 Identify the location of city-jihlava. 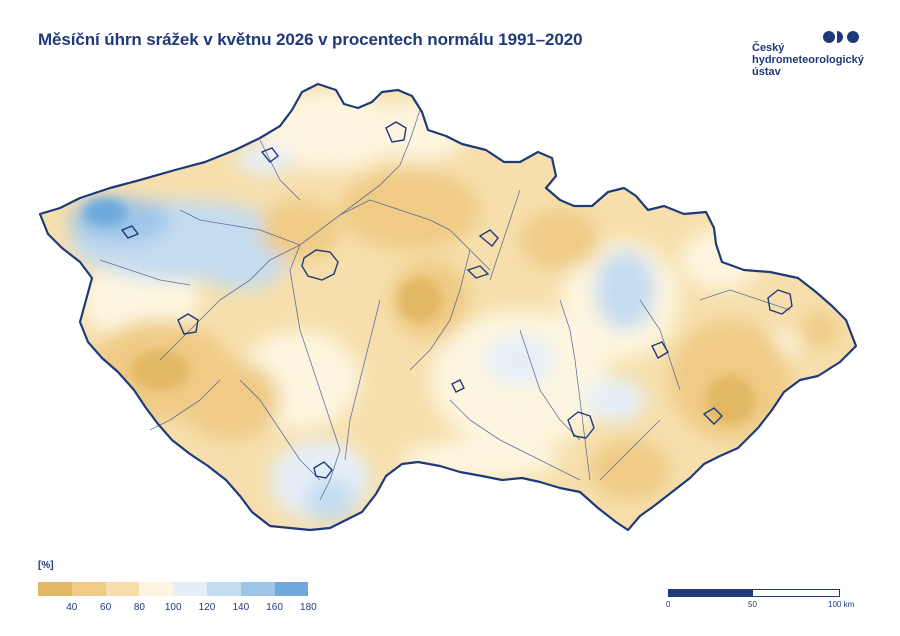
(458, 386).